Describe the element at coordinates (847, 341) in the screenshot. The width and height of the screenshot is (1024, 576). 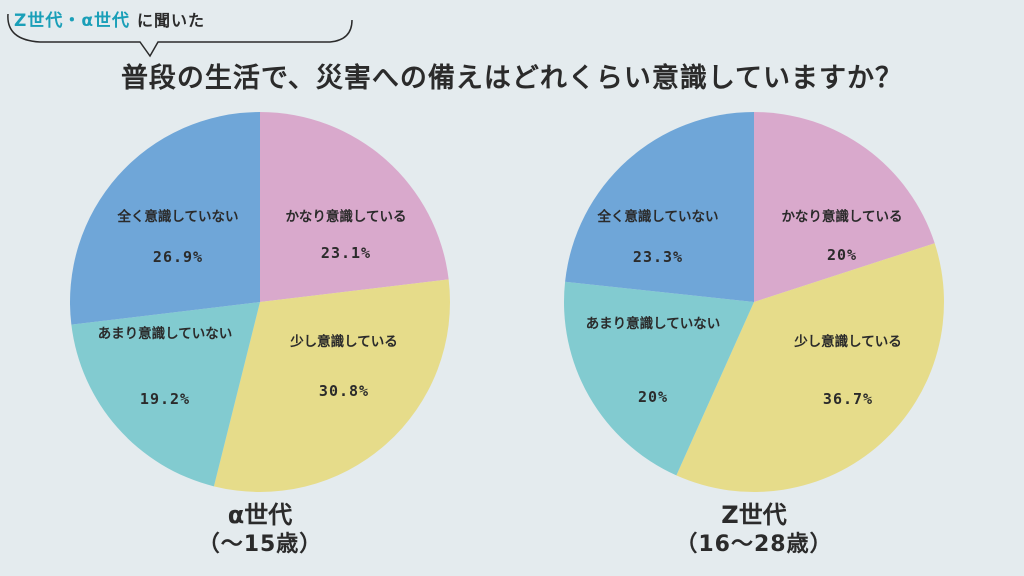
I see `slice-label-z-1: 少し意識している` at that location.